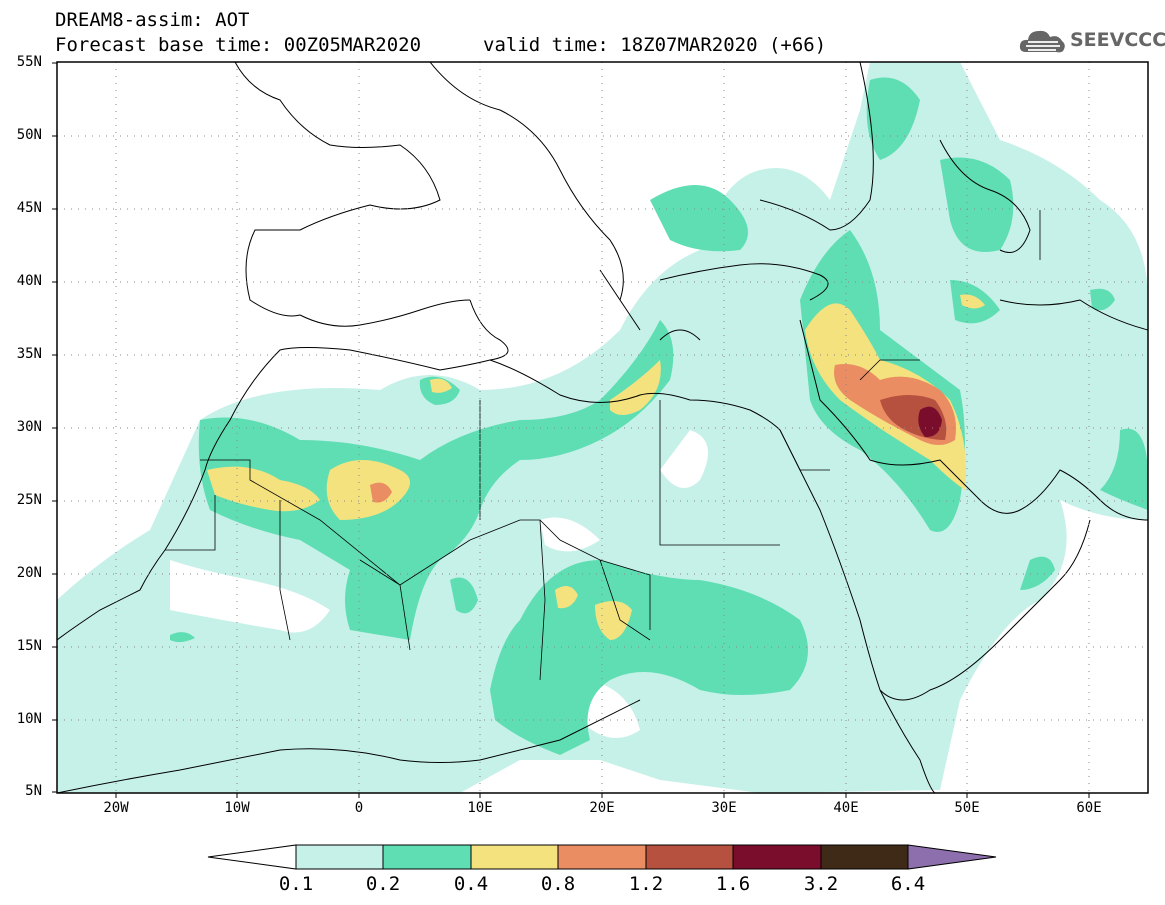 This screenshot has width=1165, height=905. I want to click on lon-label: 30E, so click(724, 808).